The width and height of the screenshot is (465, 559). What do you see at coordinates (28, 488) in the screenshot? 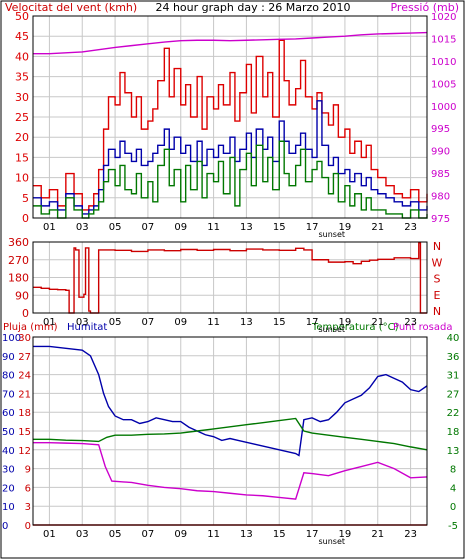
I see `rain-tick-label-2: 6` at bounding box center [28, 488].